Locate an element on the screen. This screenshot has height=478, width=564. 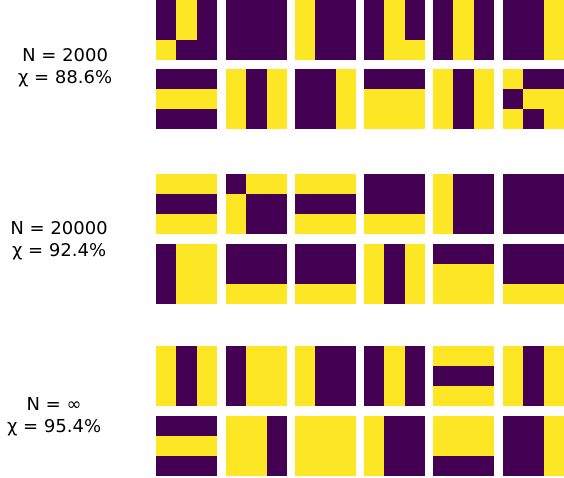
sample-size-label: N = 20000 is located at coordinates (59, 228).